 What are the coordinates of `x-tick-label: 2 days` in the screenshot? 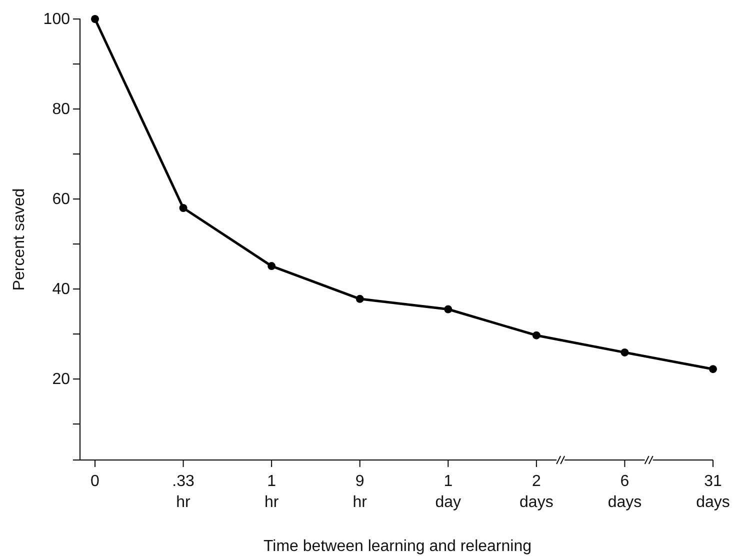 It's located at (537, 492).